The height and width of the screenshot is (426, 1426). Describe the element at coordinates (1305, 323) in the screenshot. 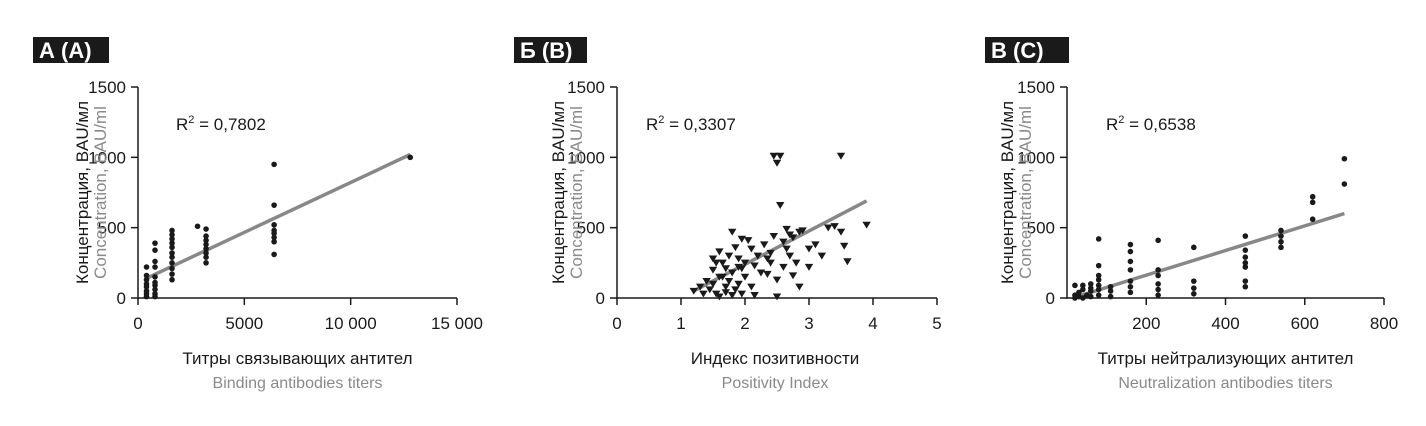

I see `x-tick-label: 600` at that location.